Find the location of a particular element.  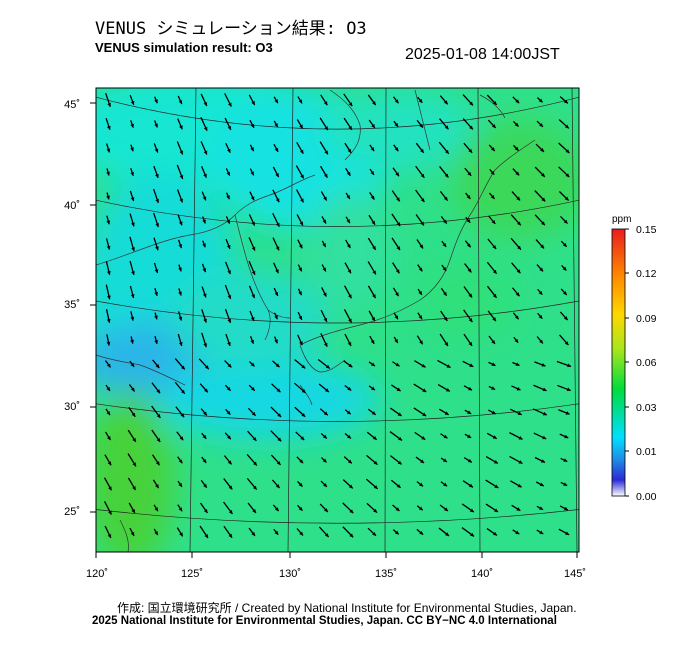

colorbar-tick-0.01: 0.01 is located at coordinates (646, 452).